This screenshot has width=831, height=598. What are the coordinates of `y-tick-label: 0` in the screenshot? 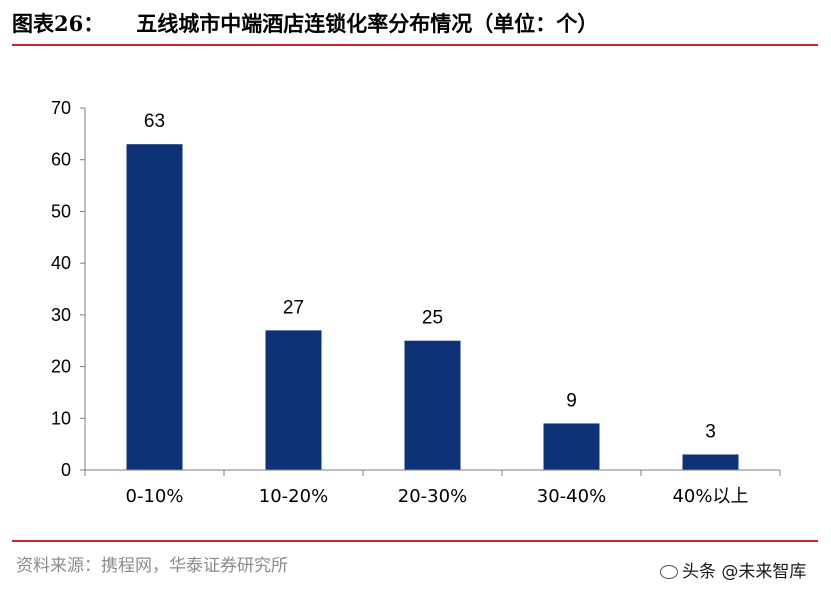 It's located at (66, 470).